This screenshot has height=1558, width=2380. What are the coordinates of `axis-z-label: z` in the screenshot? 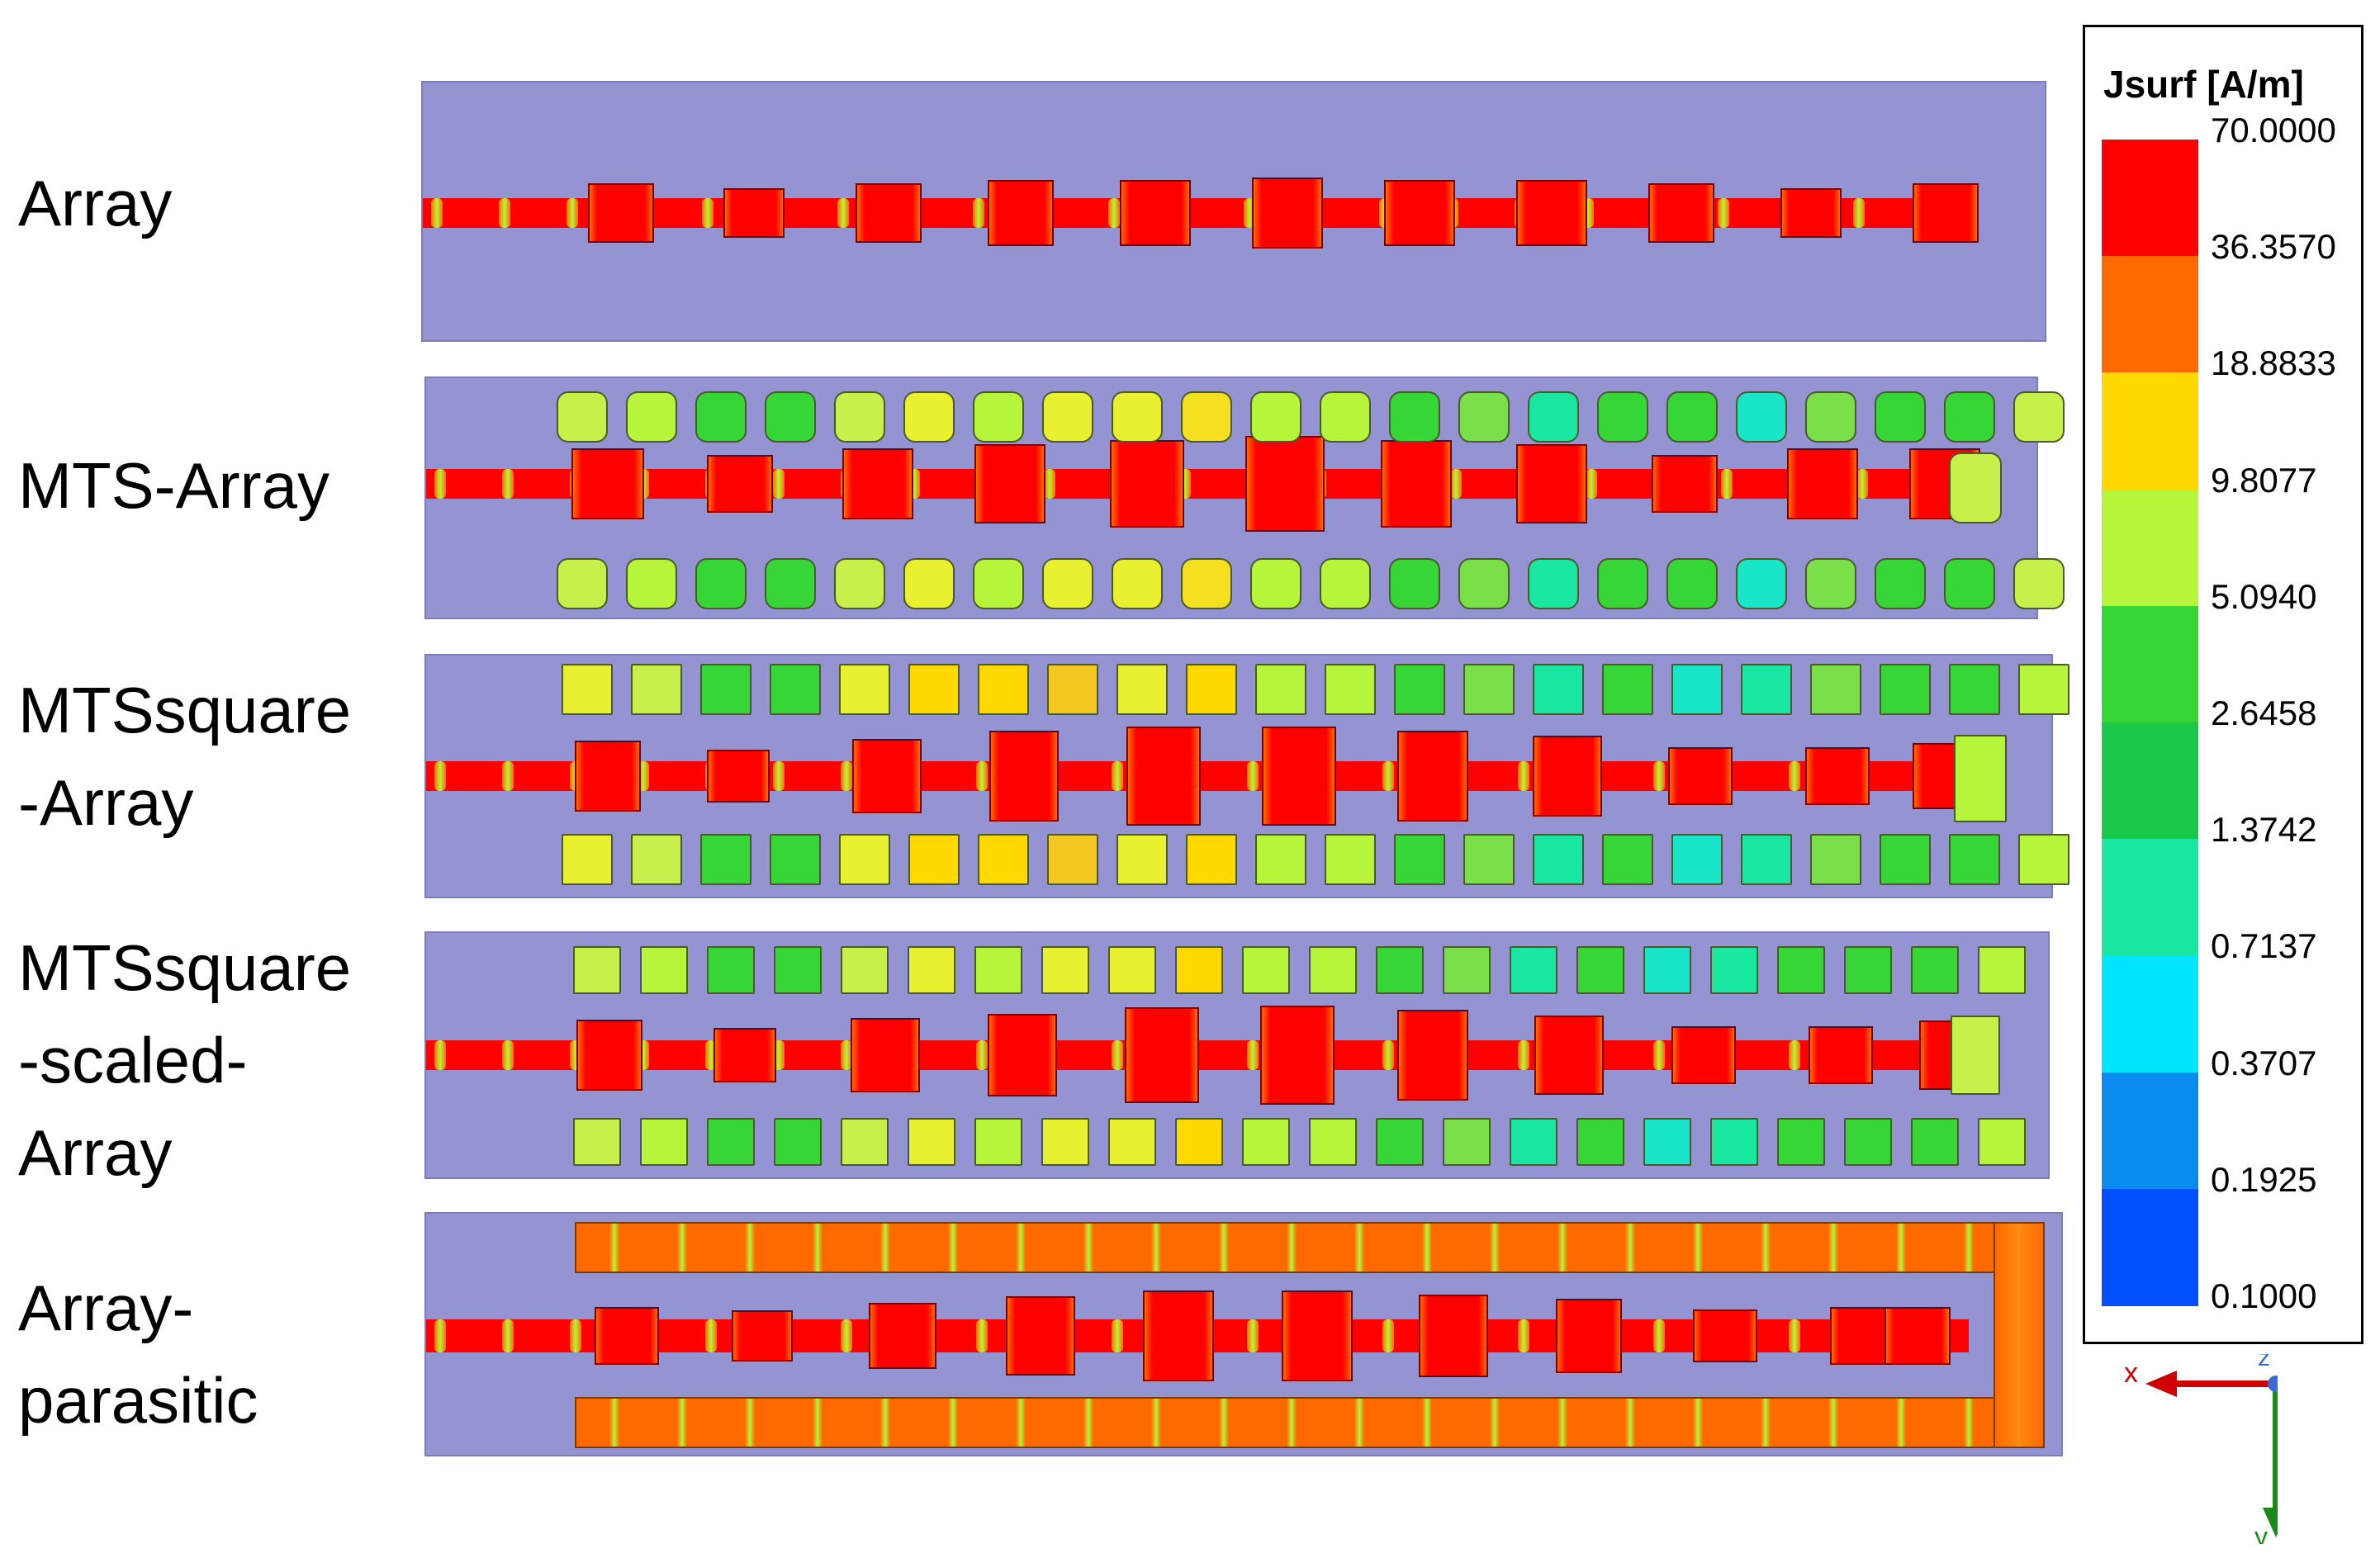 It's located at (2264, 1362).